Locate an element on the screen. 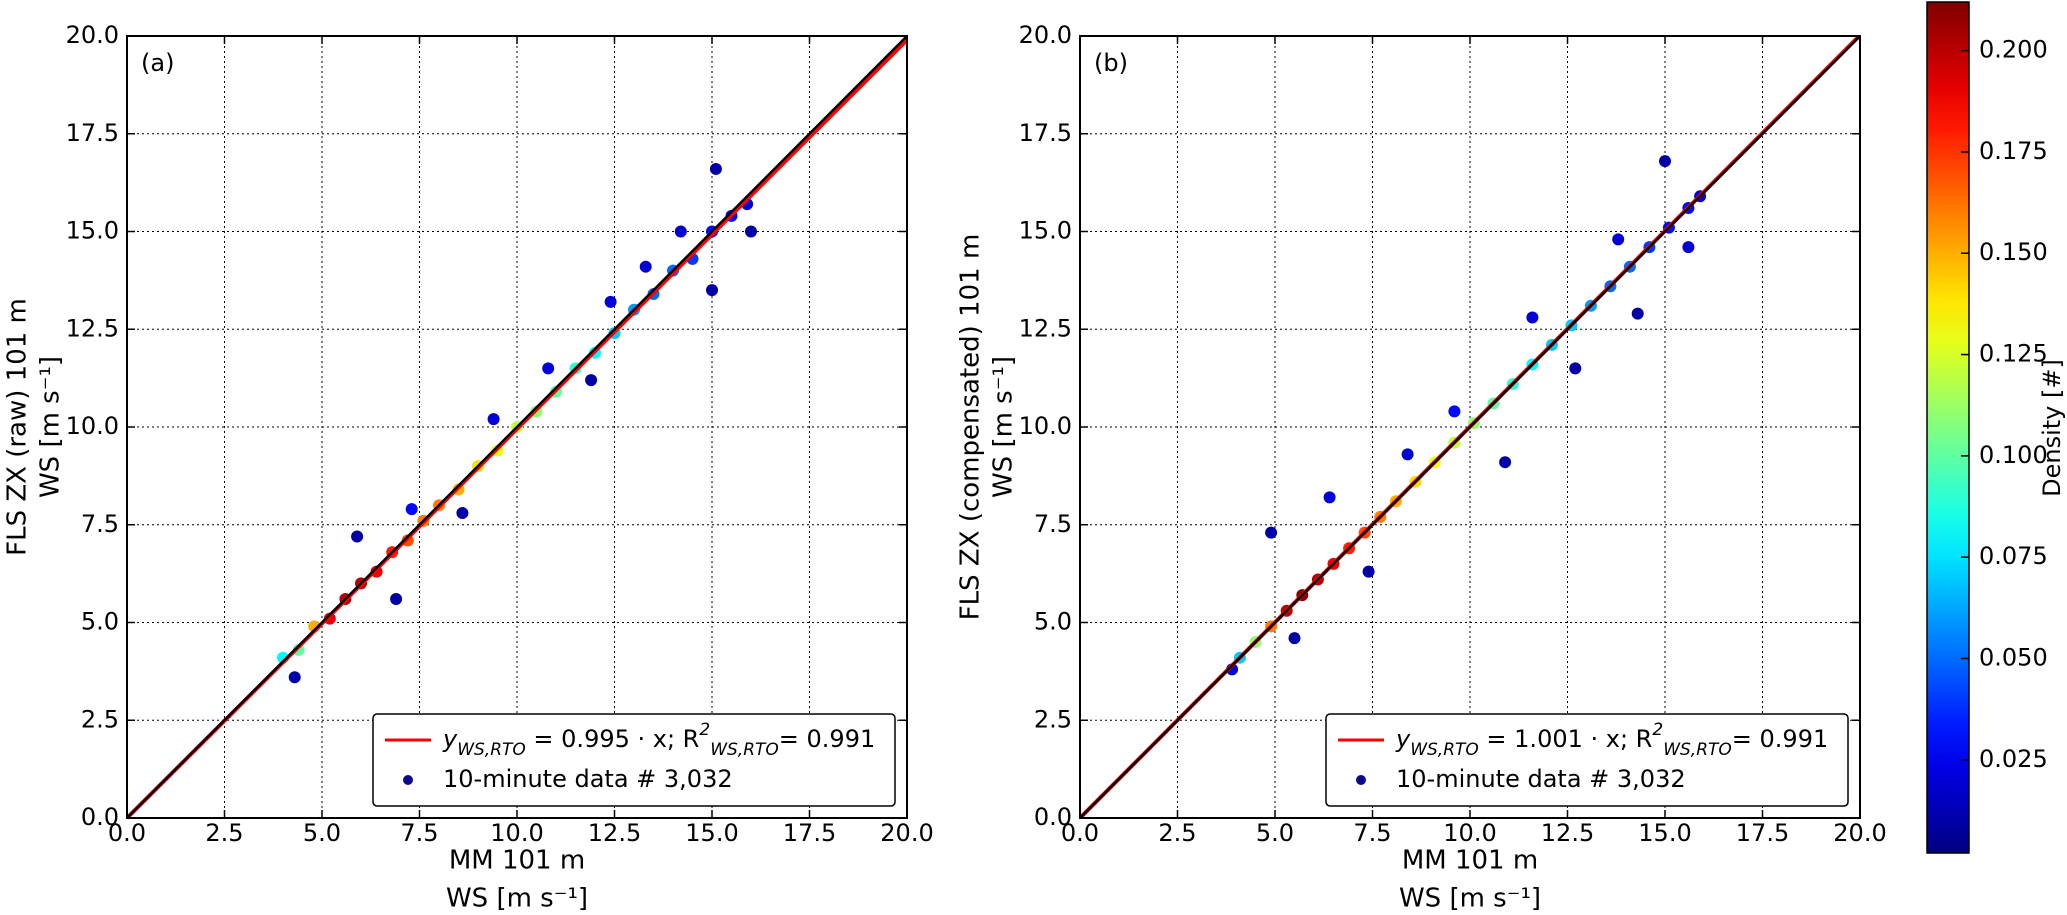 The image size is (2067, 915). colorbar-tick-label: 0.175 is located at coordinates (2013, 151).